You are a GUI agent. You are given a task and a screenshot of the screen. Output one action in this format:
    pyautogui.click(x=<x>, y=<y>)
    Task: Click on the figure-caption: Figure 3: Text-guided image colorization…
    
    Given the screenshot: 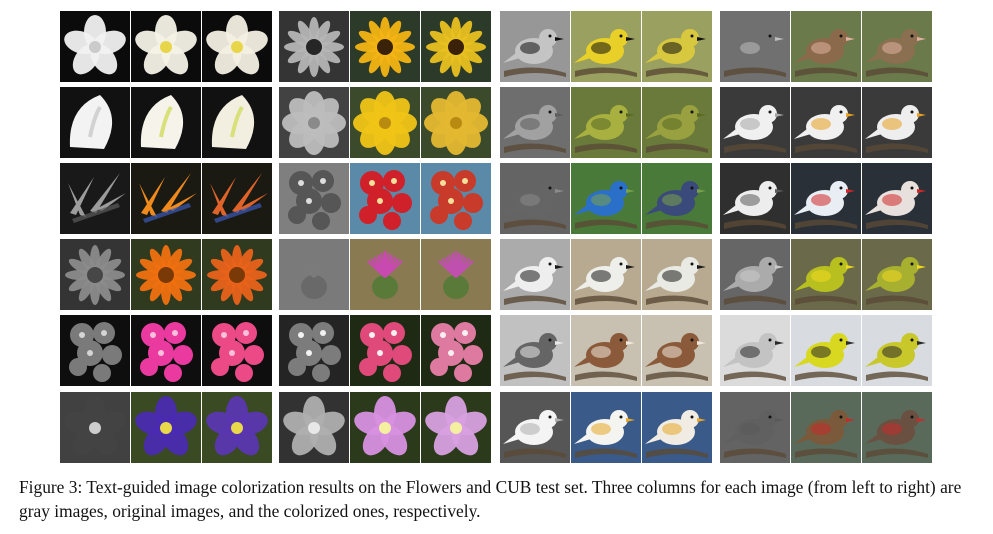 What is the action you would take?
    pyautogui.click(x=490, y=499)
    